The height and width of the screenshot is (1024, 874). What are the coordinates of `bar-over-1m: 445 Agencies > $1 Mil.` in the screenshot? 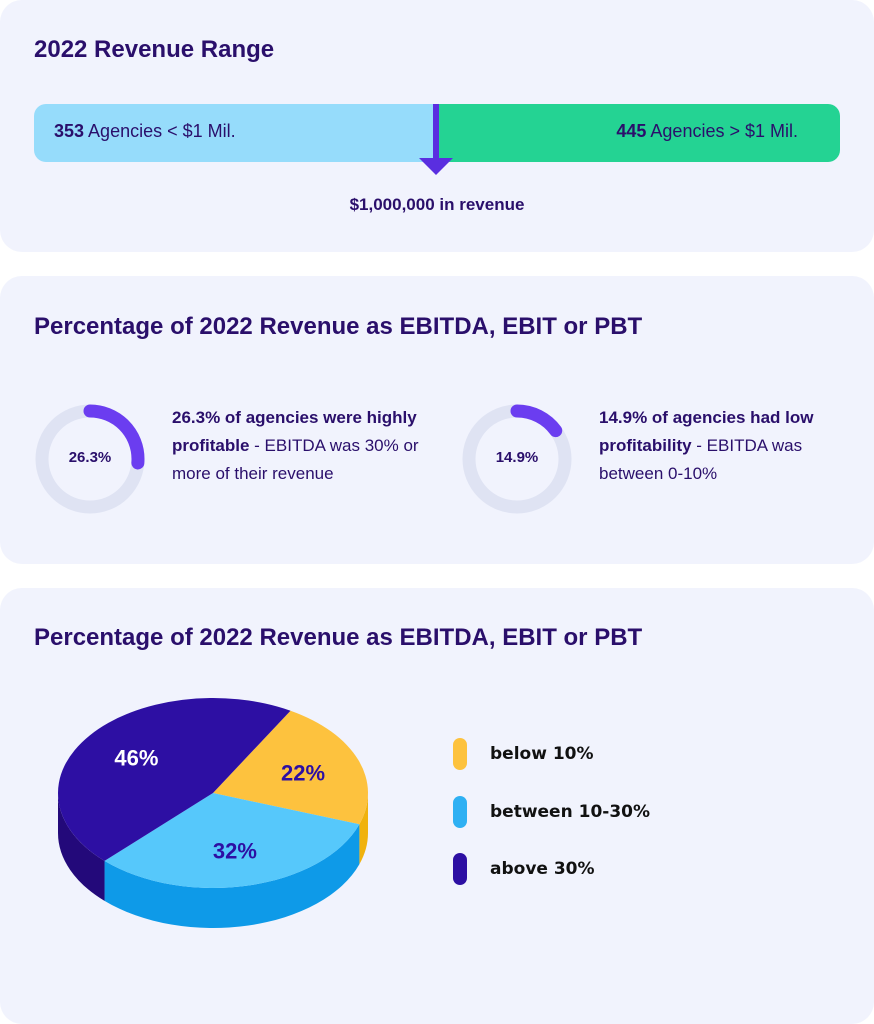 It's located at (638, 133).